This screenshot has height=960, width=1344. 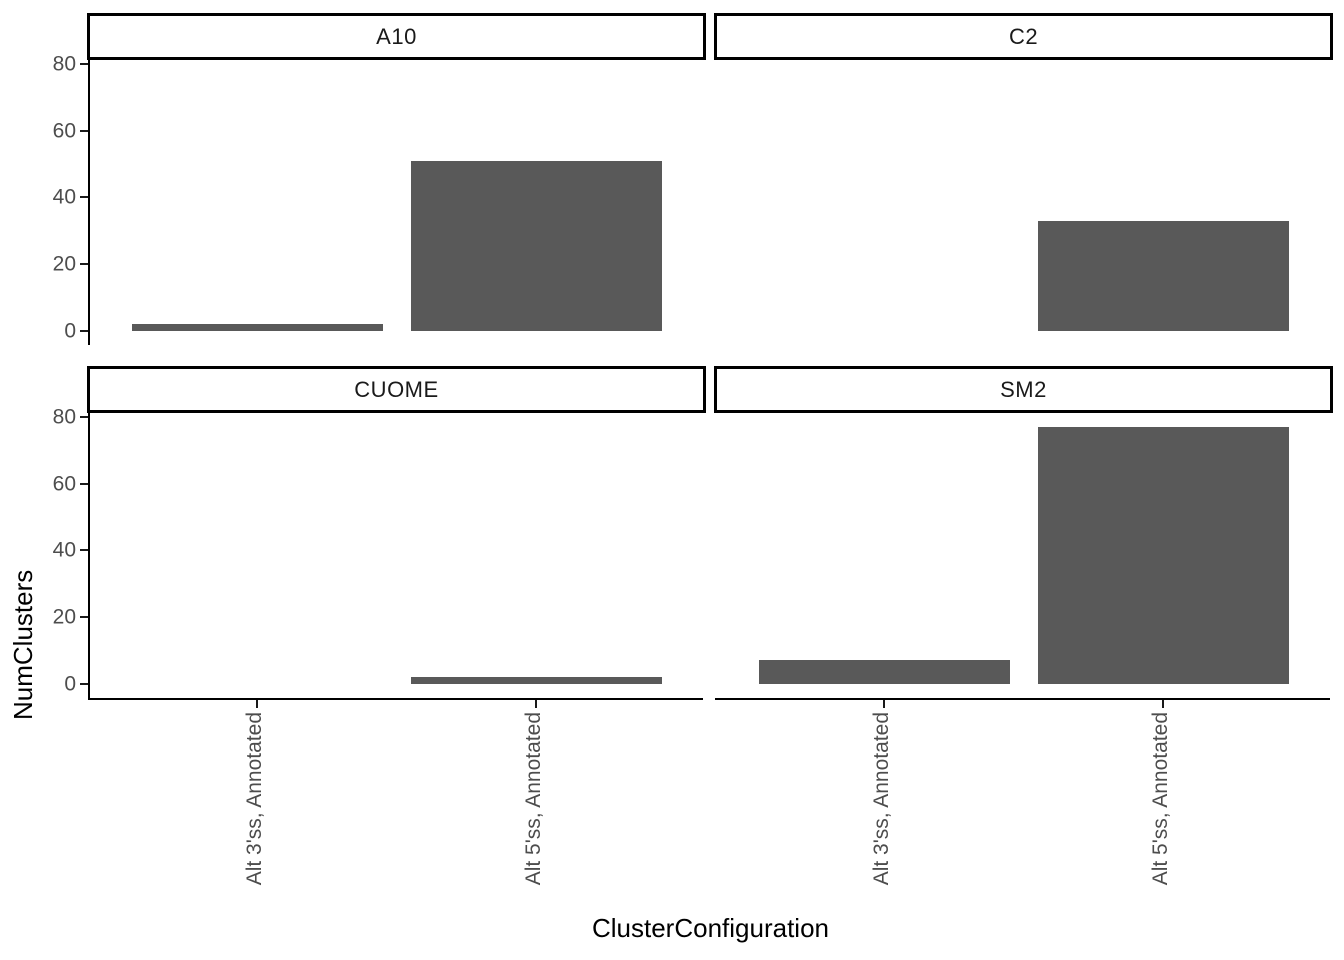 I want to click on facet-strip-label: A10, so click(x=396, y=36).